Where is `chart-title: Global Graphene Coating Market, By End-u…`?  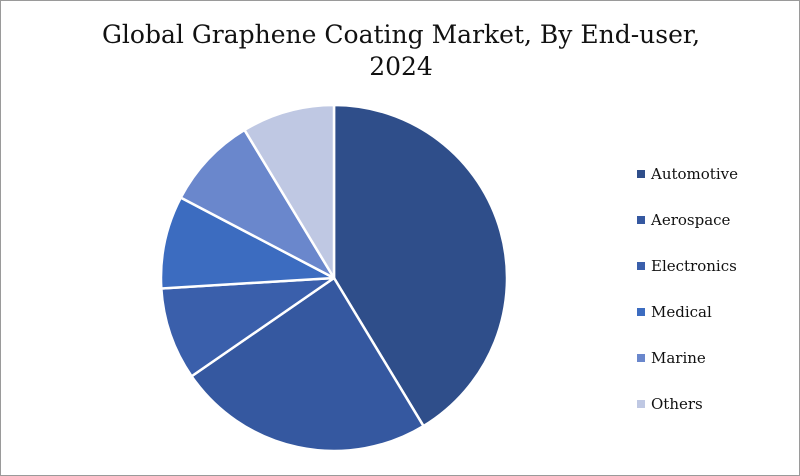
chart-title: Global Graphene Coating Market, By End-u… is located at coordinates (401, 51).